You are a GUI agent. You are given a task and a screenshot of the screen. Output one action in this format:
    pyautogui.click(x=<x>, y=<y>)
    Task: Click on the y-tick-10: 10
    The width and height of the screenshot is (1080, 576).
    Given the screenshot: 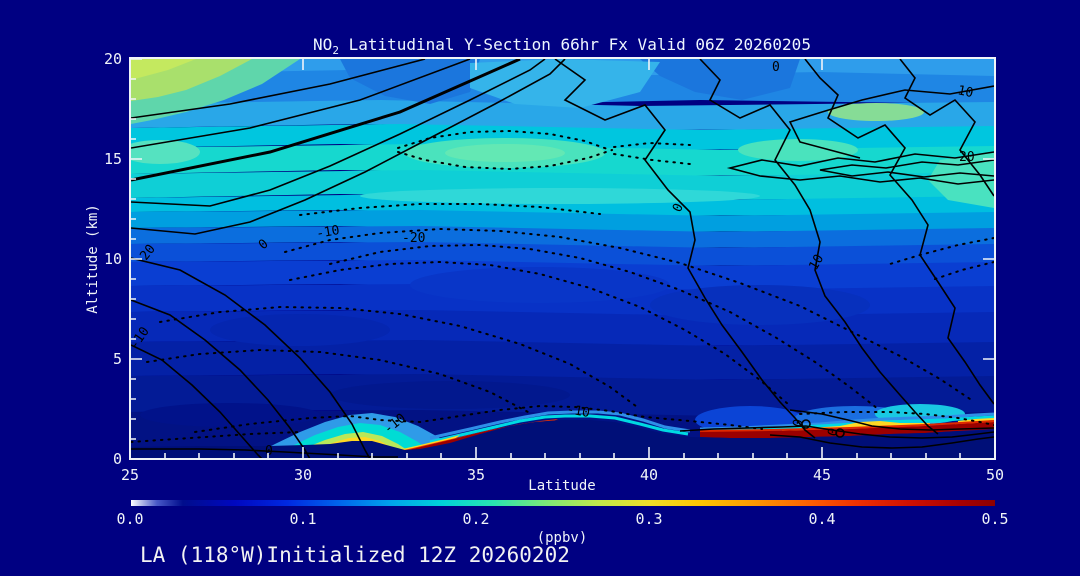 What is the action you would take?
    pyautogui.click(x=113, y=259)
    